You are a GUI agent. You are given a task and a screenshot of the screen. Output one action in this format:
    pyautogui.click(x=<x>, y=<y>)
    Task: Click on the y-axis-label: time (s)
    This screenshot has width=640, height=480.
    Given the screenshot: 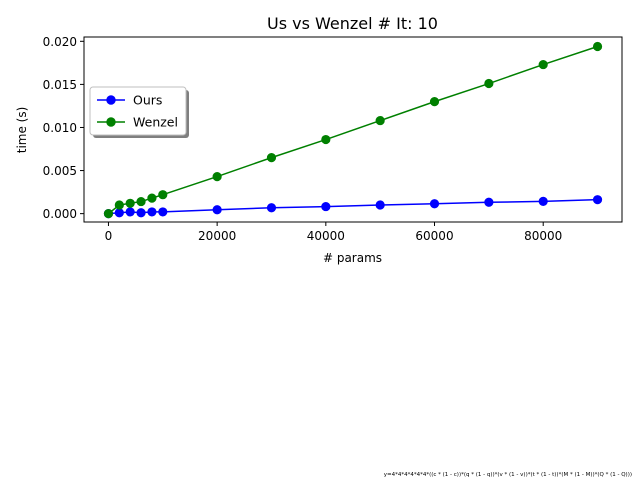 What is the action you would take?
    pyautogui.click(x=22, y=130)
    